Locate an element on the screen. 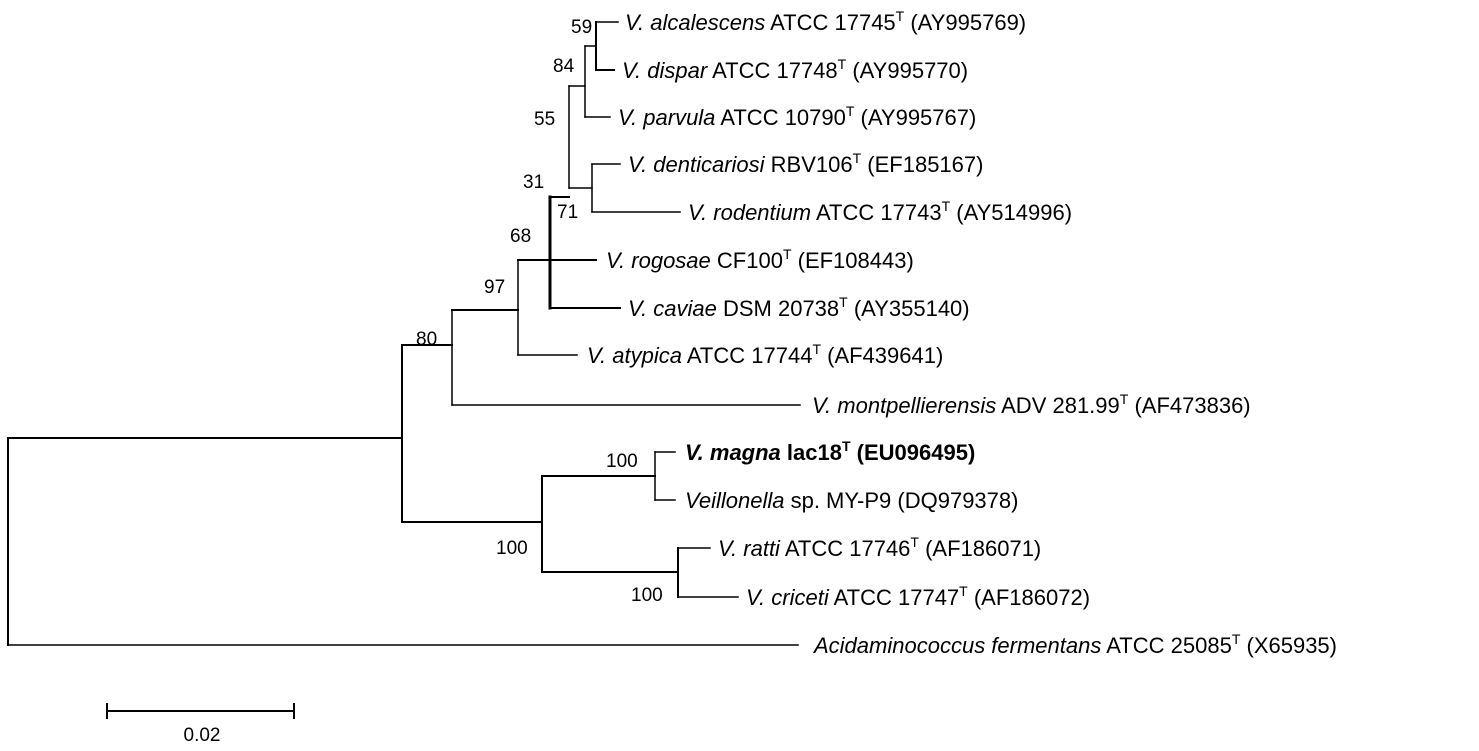 This screenshot has height=751, width=1479. taxon-label-parvula: V. parvula ATCC 10790T (AY995767) is located at coordinates (797, 116).